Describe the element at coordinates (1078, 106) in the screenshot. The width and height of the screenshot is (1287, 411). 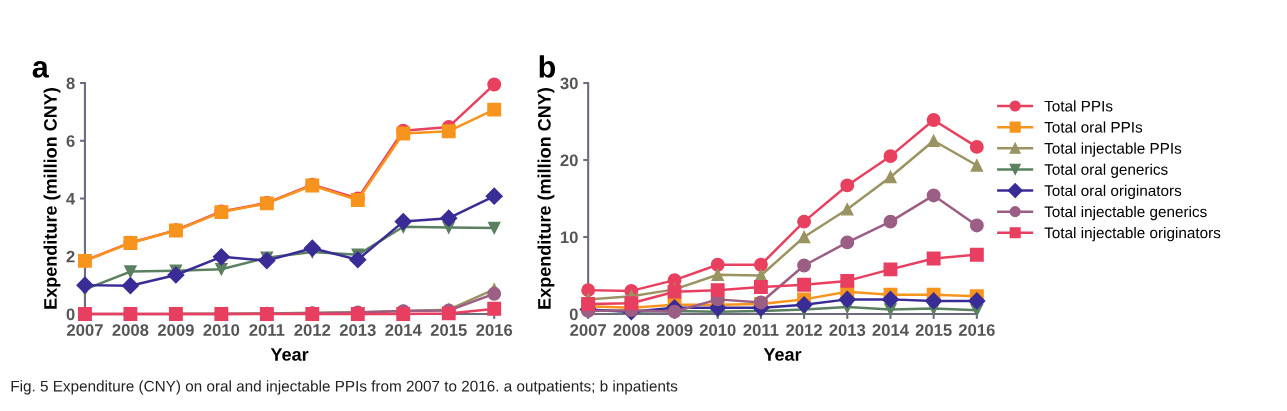
I see `legend-label: Total PPIs` at that location.